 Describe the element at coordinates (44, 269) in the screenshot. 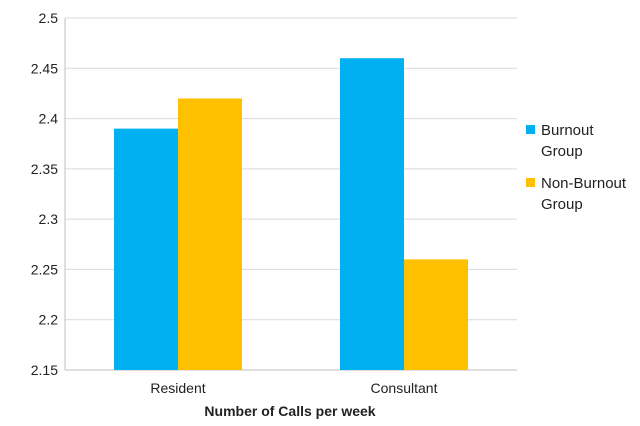

I see `y-tick-label: 2.25` at that location.